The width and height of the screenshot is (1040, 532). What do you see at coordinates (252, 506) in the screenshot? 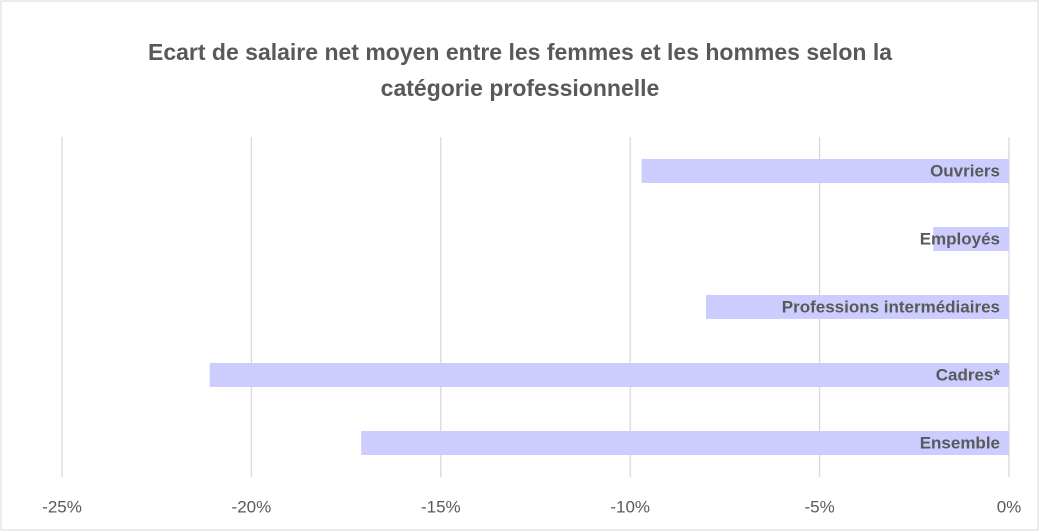
I see `x-tick-label: -20%` at bounding box center [252, 506].